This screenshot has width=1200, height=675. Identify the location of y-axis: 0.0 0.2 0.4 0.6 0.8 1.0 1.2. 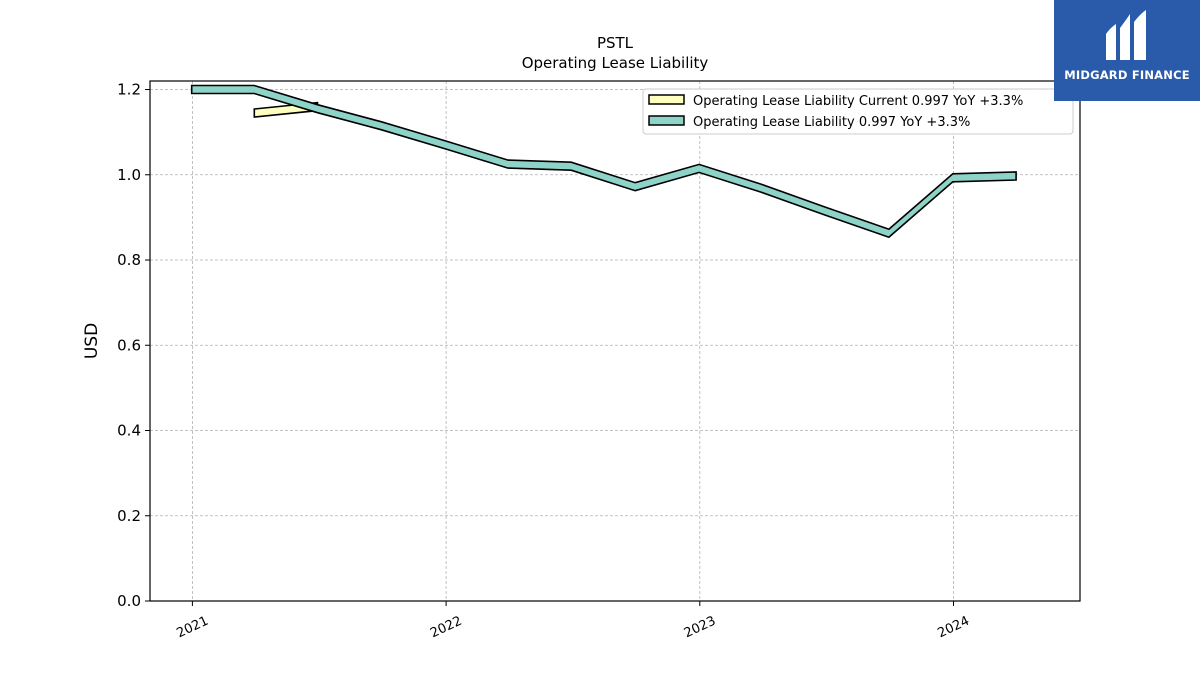
(133, 345).